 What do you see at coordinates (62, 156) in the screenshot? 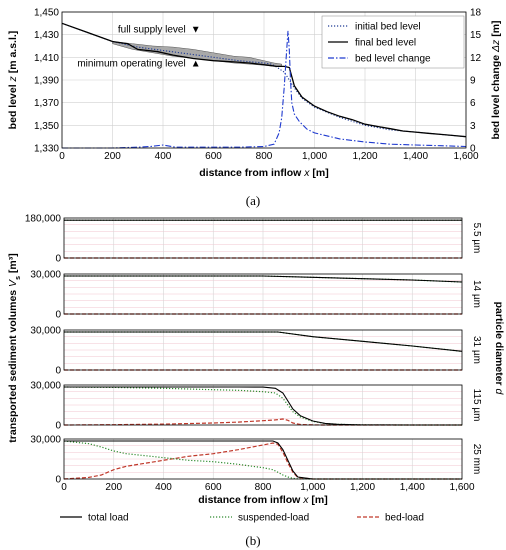
I see `x-tick-label-a: 0` at bounding box center [62, 156].